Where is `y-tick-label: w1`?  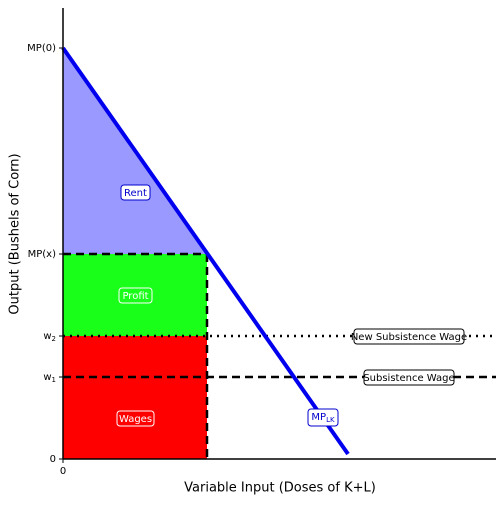
y-tick-label: w1 is located at coordinates (49, 378).